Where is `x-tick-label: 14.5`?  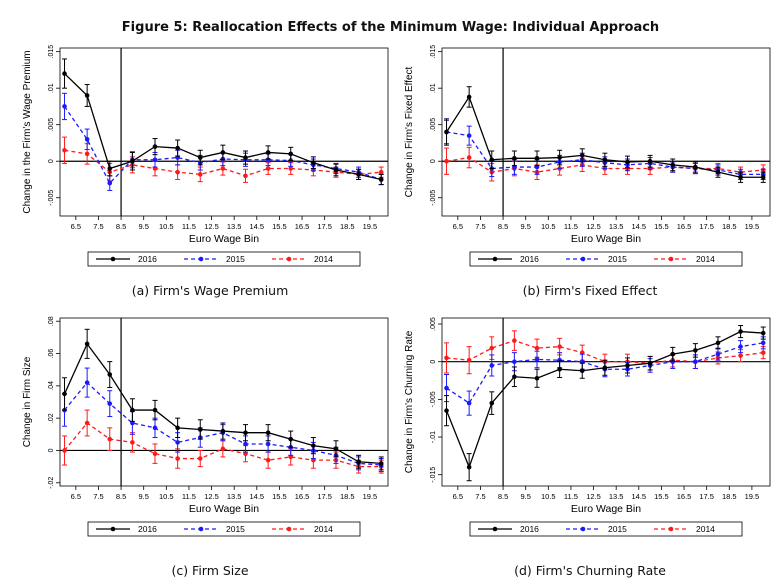 x-tick-label: 14.5 is located at coordinates (638, 496).